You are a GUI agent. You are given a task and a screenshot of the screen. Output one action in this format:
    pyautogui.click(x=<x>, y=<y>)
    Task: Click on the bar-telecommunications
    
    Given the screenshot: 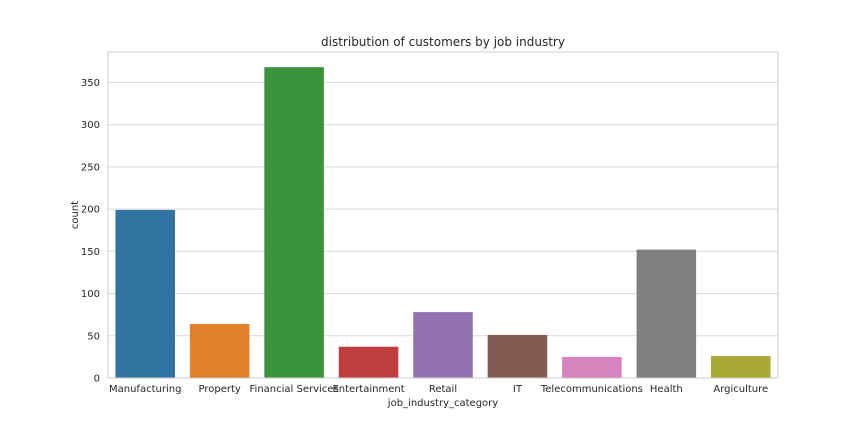 What is the action you would take?
    pyautogui.click(x=592, y=367)
    